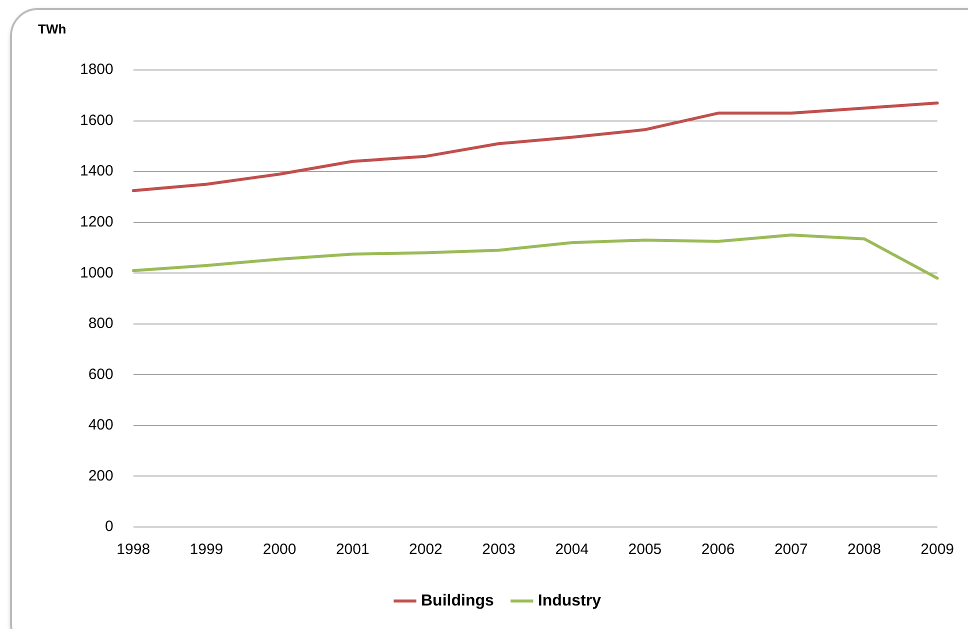 The height and width of the screenshot is (629, 968). Describe the element at coordinates (645, 549) in the screenshot. I see `x-tick-label: 2005` at that location.